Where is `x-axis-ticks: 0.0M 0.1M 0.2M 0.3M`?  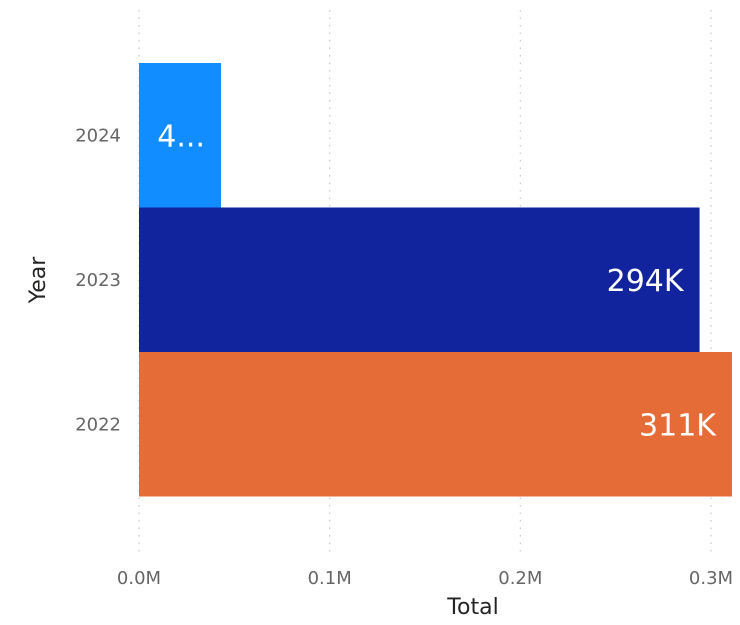
x-axis-ticks: 0.0M 0.1M 0.2M 0.3M is located at coordinates (425, 578).